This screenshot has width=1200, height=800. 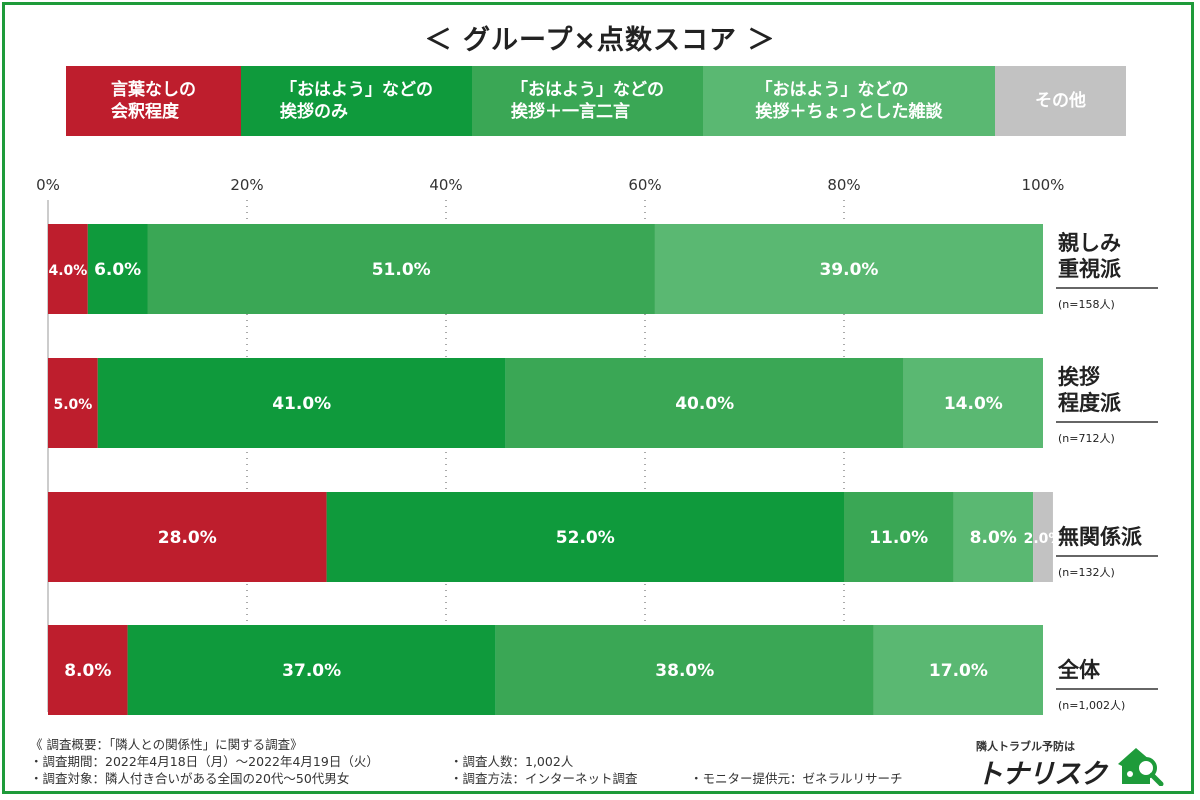 I want to click on data-label: 5.0%, so click(x=72, y=405).